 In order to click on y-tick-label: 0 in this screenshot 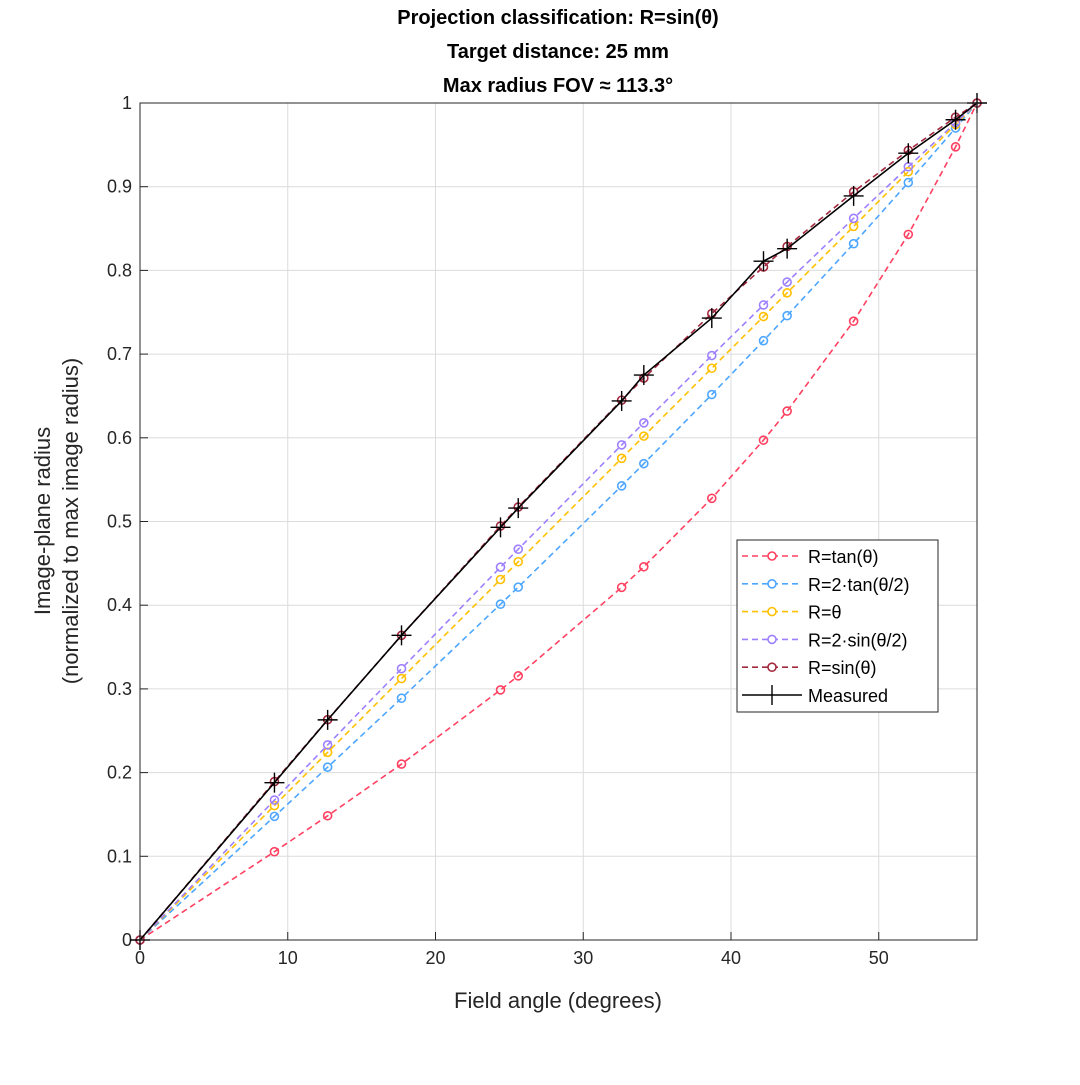, I will do `click(127, 940)`.